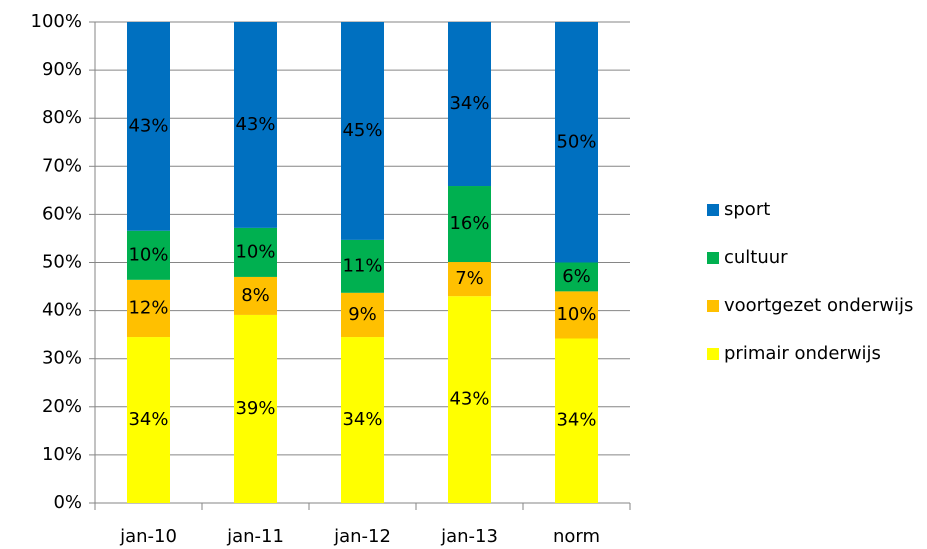  What do you see at coordinates (62, 310) in the screenshot?
I see `y-tick-label: 40%` at bounding box center [62, 310].